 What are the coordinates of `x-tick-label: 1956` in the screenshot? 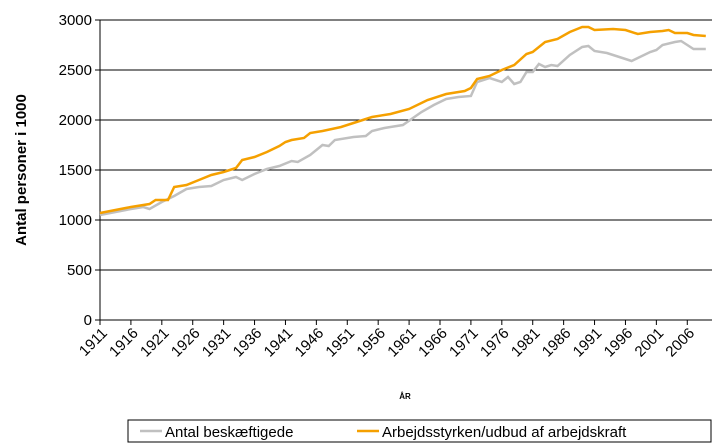 It's located at (371, 343).